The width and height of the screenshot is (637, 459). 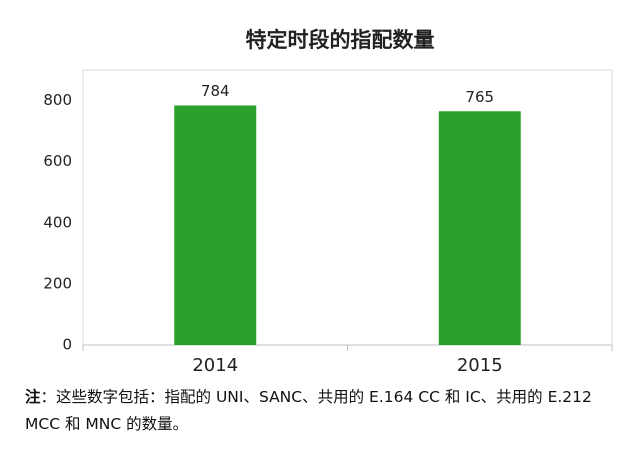 I want to click on y-tick-label: 600, so click(x=57, y=161).